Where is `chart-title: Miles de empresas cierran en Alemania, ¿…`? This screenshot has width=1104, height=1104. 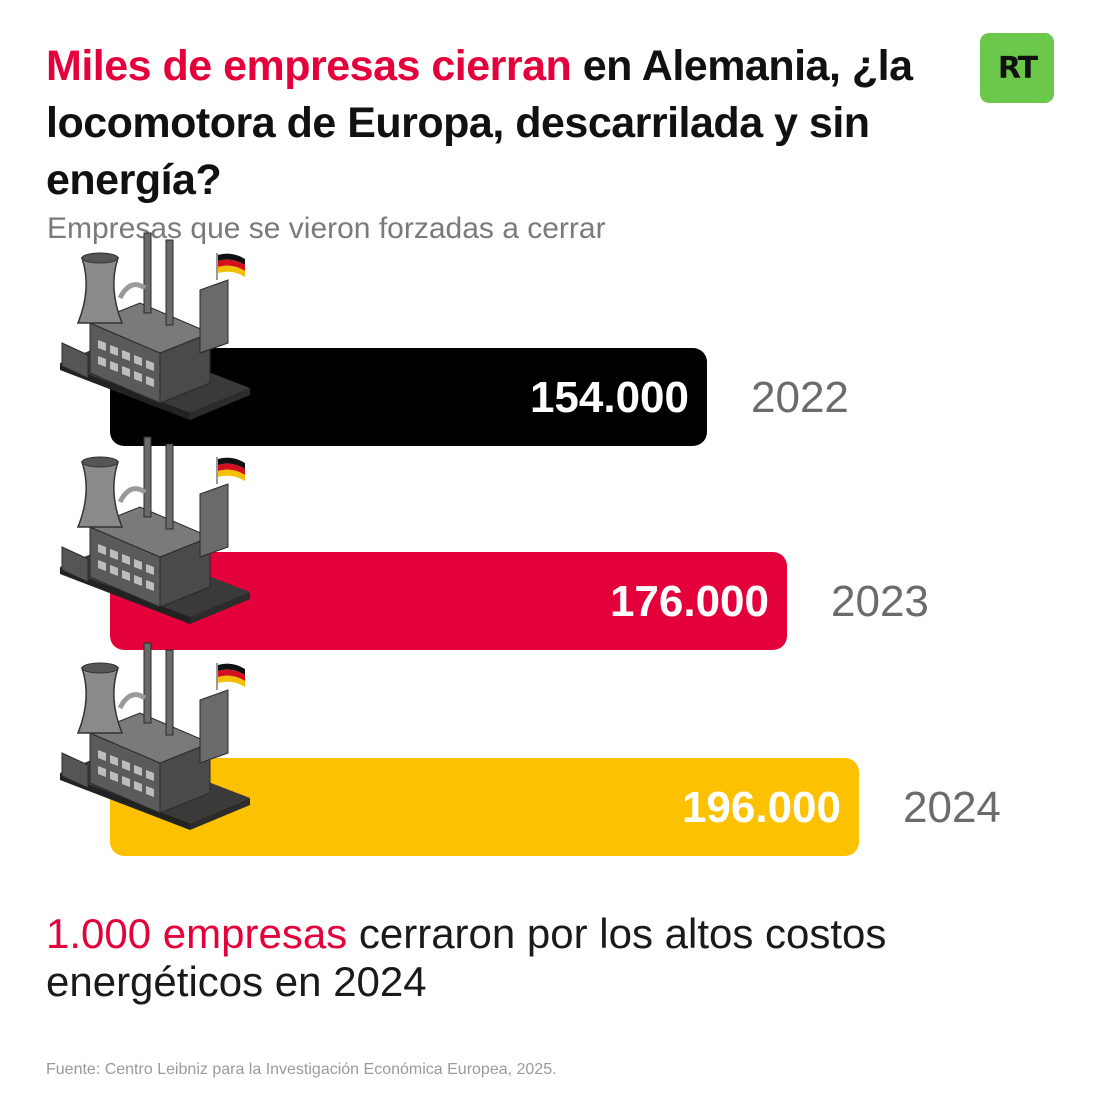
chart-title: Miles de empresas cierran en Alemania, ¿… is located at coordinates (506, 123).